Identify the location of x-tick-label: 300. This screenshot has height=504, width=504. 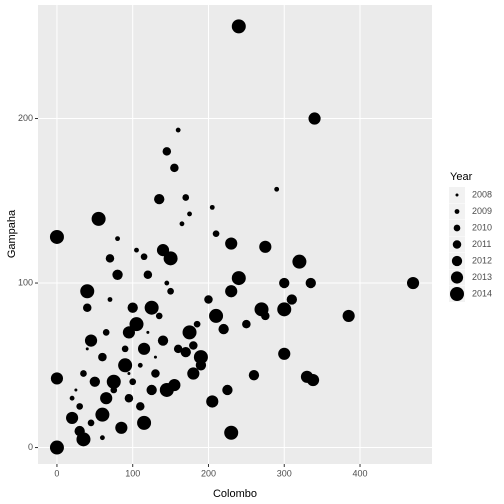
(284, 473).